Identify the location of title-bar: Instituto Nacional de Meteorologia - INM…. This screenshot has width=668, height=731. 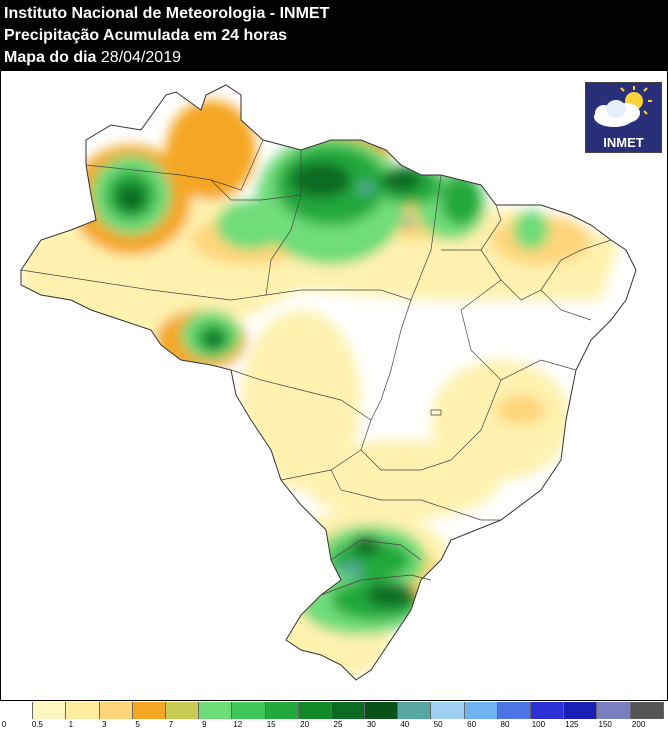
(334, 35).